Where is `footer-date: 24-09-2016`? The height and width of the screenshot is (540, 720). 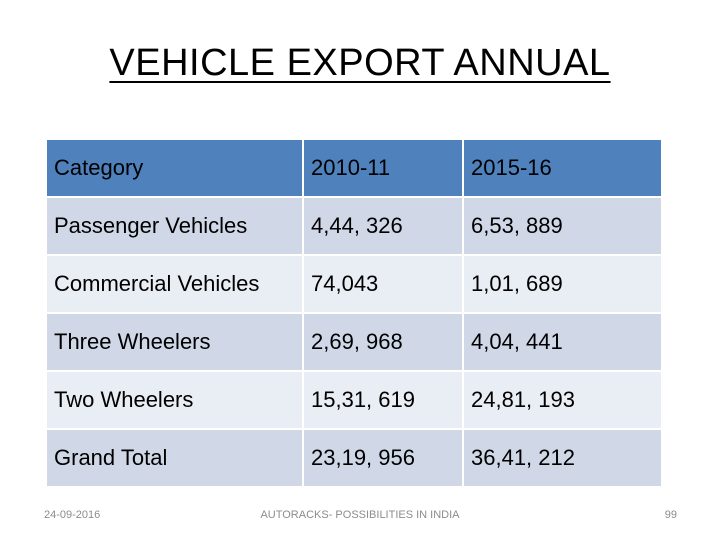 footer-date: 24-09-2016 is located at coordinates (72, 515).